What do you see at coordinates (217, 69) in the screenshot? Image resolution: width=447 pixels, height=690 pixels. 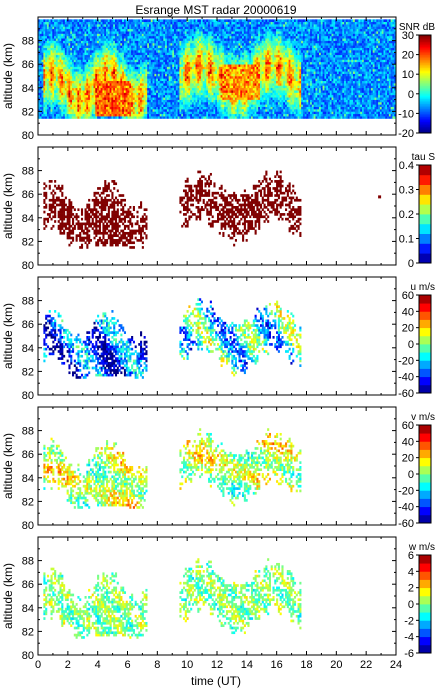 I see `heatmap-cells-snr` at bounding box center [217, 69].